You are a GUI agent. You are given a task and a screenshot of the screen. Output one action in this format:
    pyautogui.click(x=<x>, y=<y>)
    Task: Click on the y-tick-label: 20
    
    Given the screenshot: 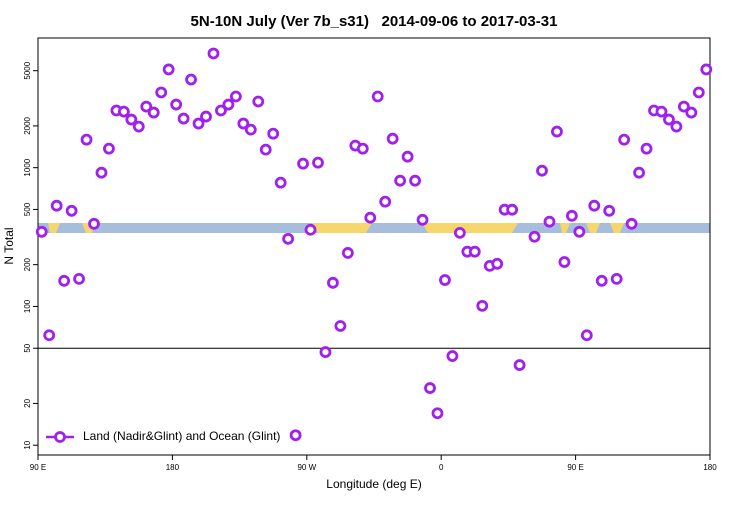 What is the action you would take?
    pyautogui.click(x=27, y=402)
    